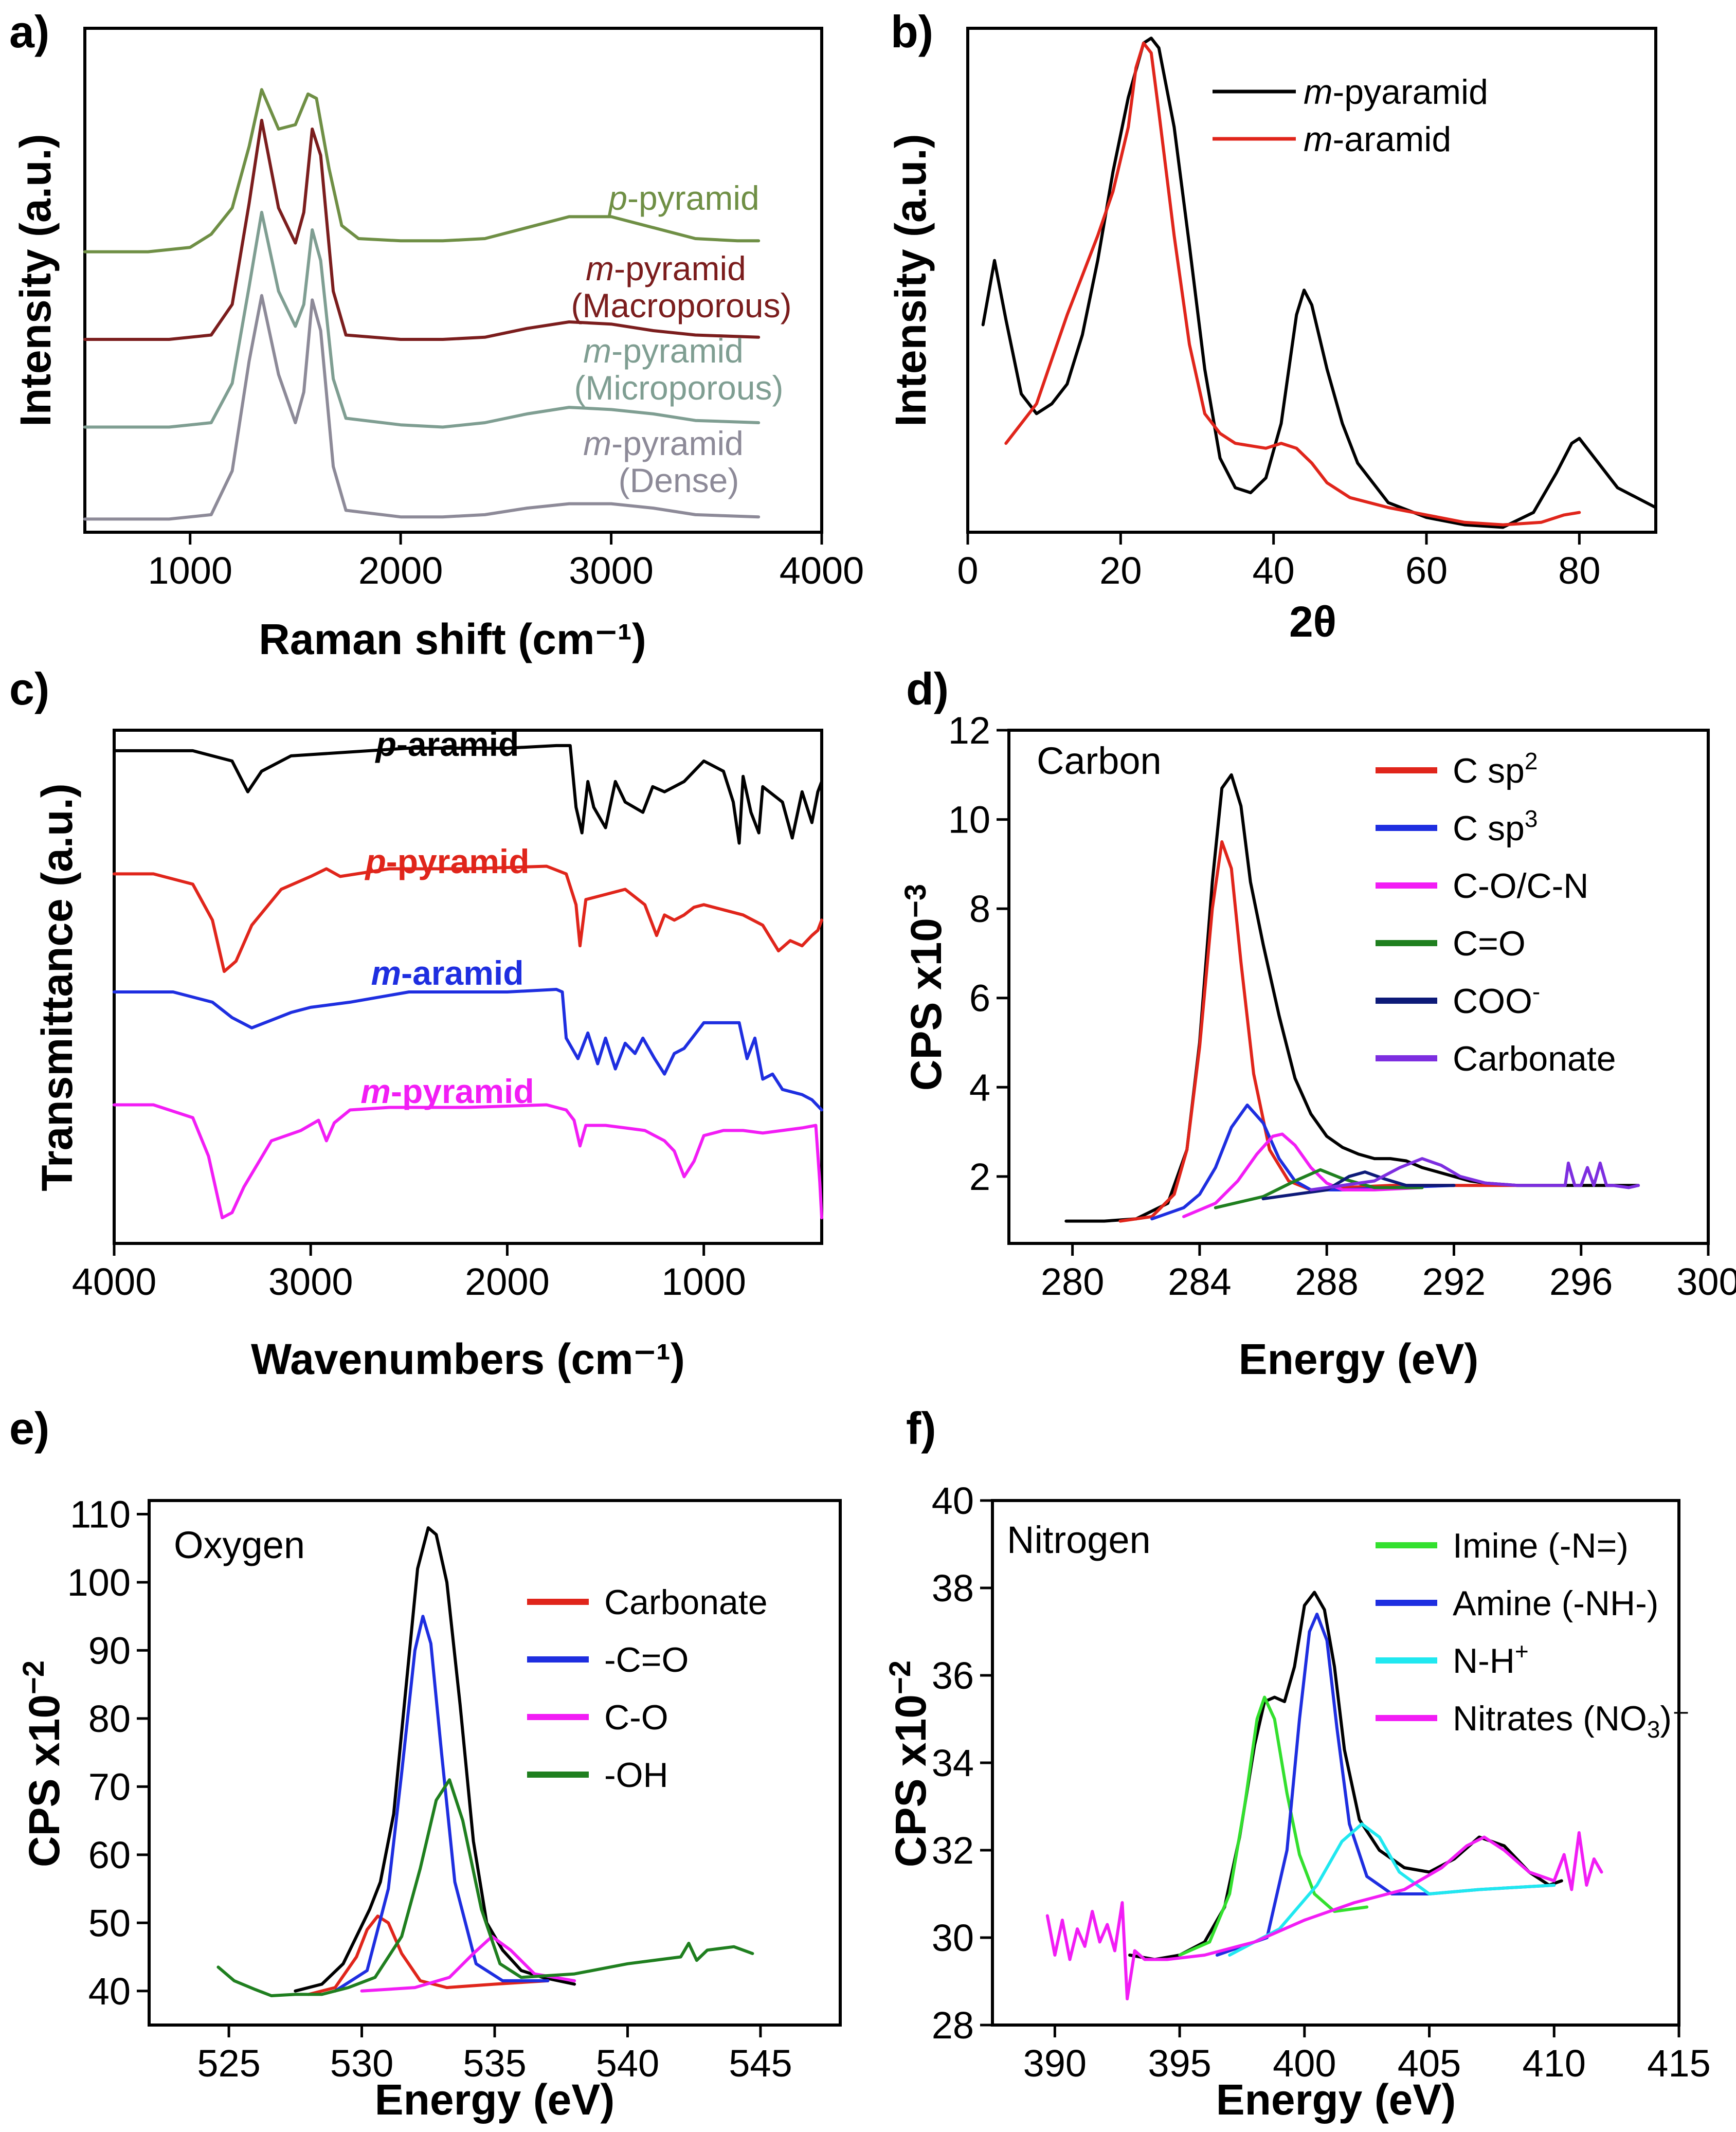 The image size is (1736, 2132). Describe the element at coordinates (1326, 1281) in the screenshot. I see `panel-d-xtick-label: 288` at that location.